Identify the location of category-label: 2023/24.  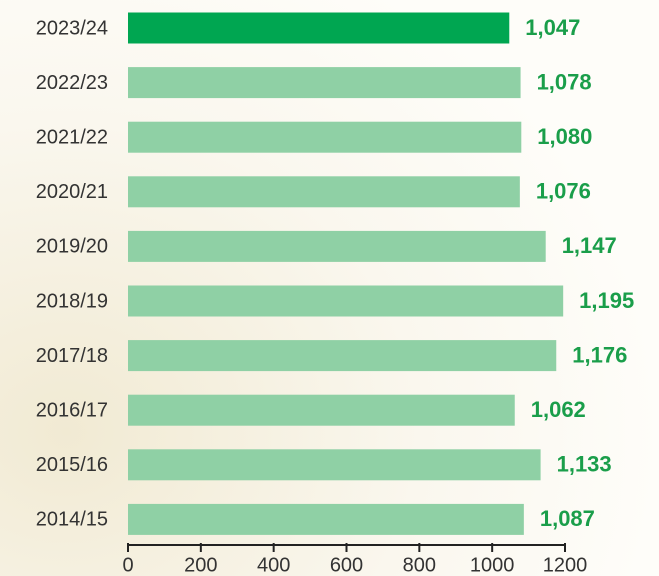
(72, 28).